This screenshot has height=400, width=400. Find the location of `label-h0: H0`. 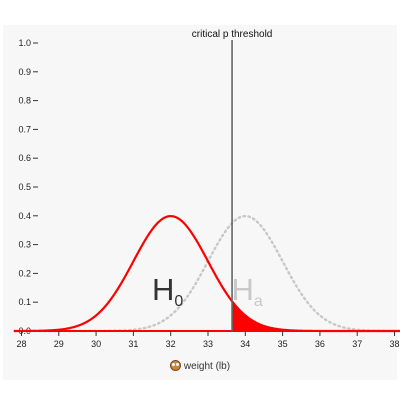

label-h0: H0 is located at coordinates (167, 291).